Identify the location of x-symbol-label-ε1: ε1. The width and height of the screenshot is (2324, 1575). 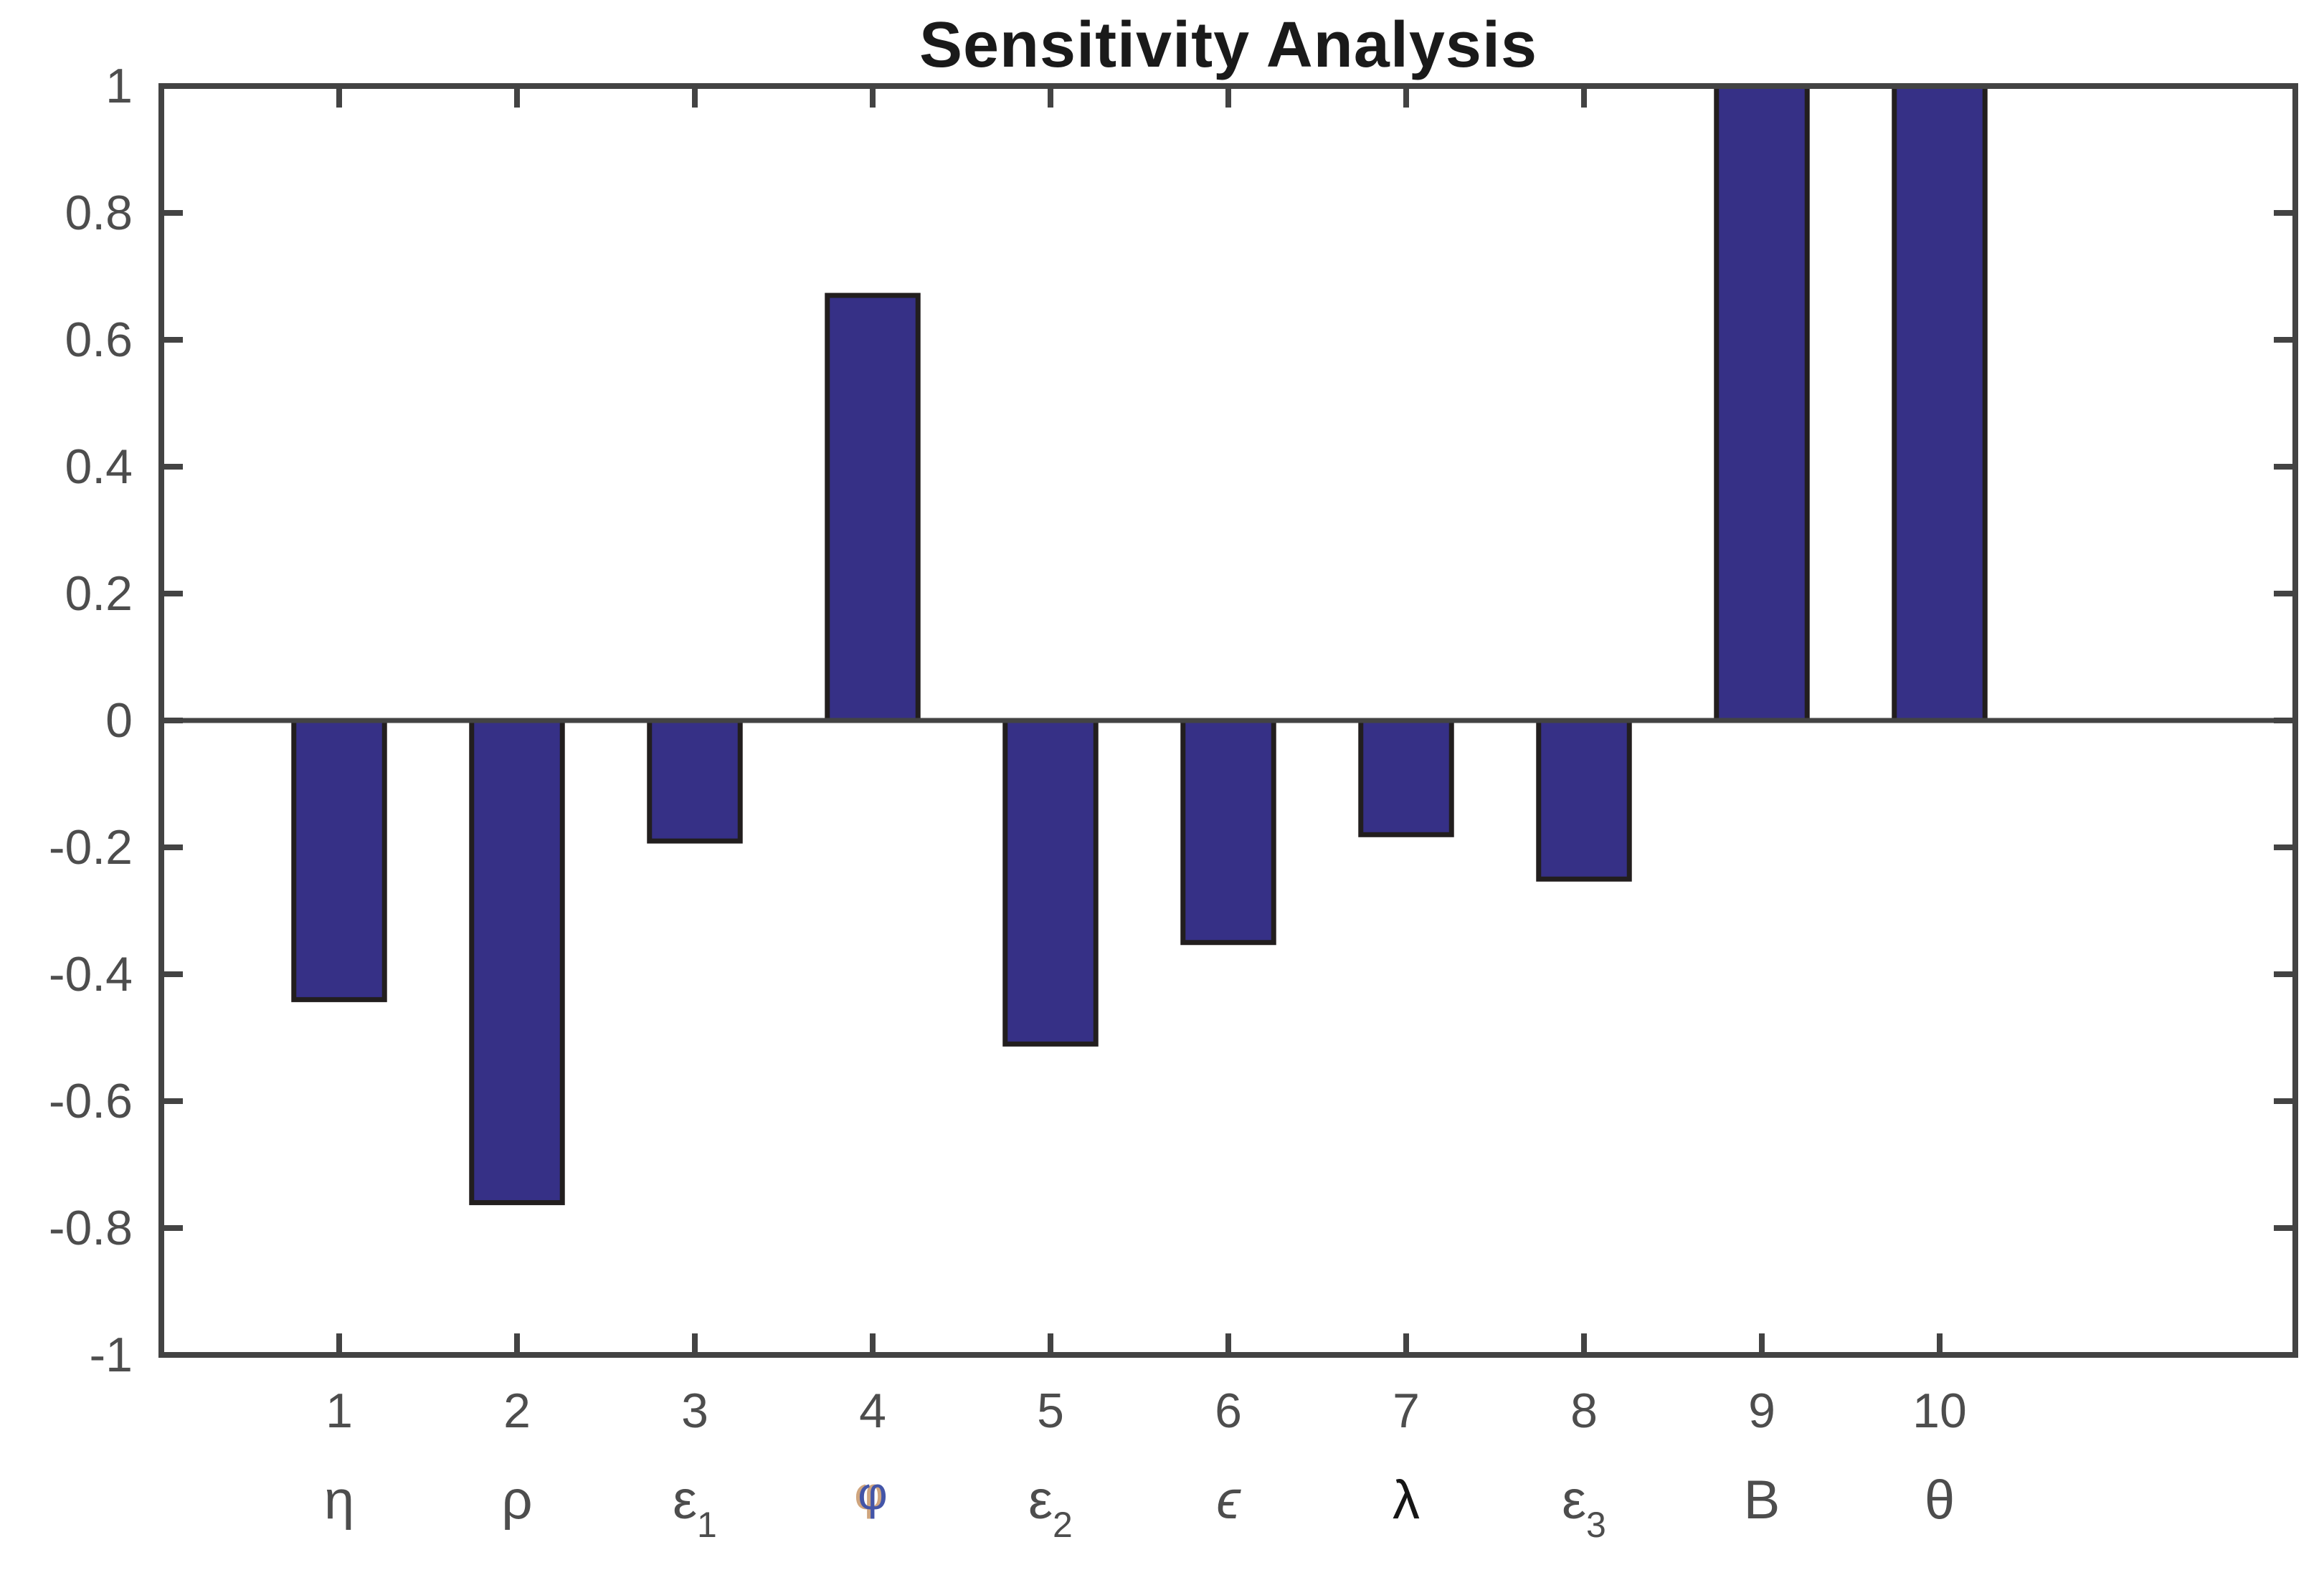
(695, 1507).